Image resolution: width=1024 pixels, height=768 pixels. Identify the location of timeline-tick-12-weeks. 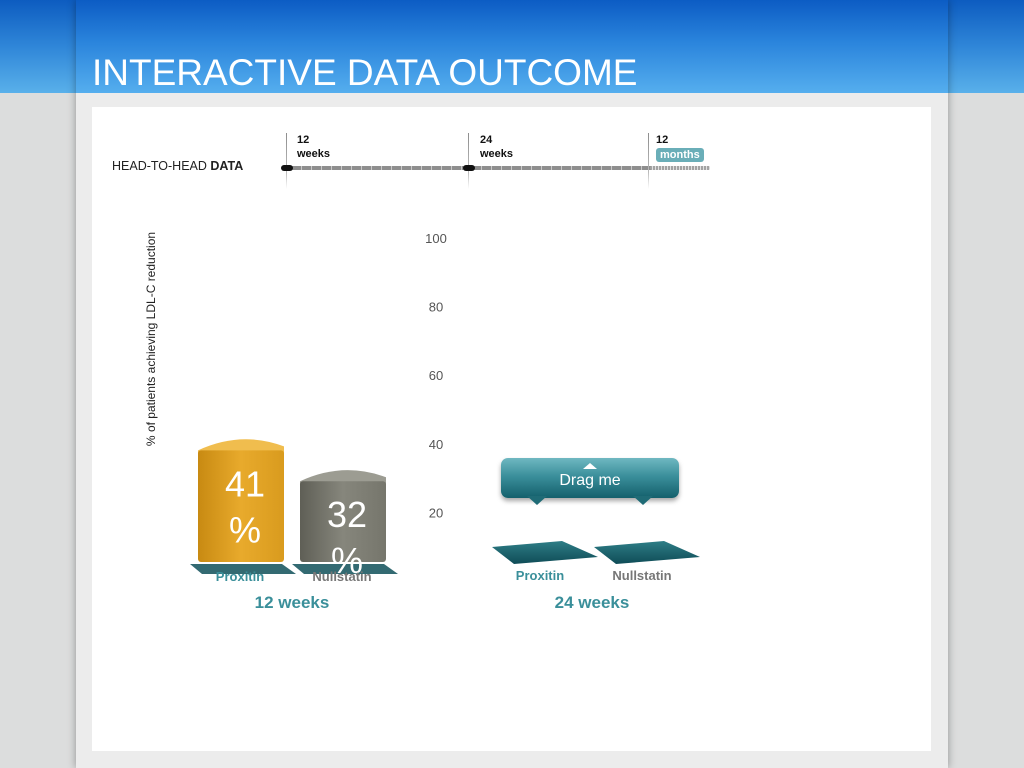
(286, 161).